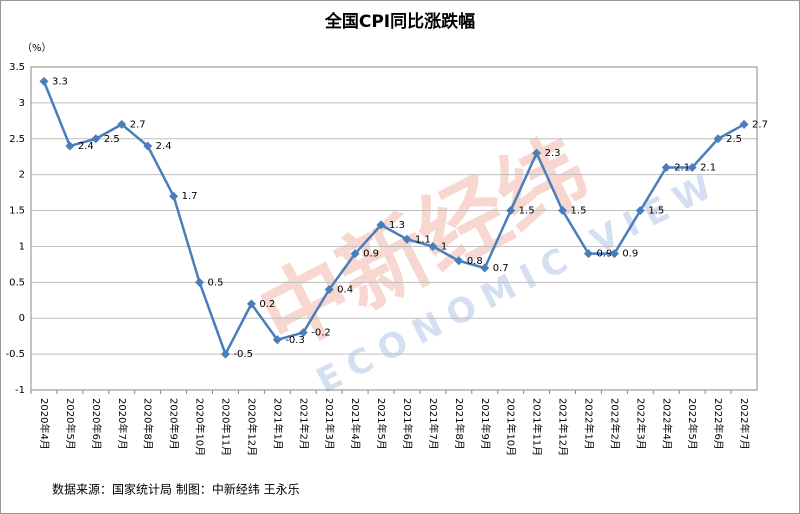 This screenshot has width=800, height=514. Describe the element at coordinates (321, 333) in the screenshot. I see `data-label: -0.2` at that location.